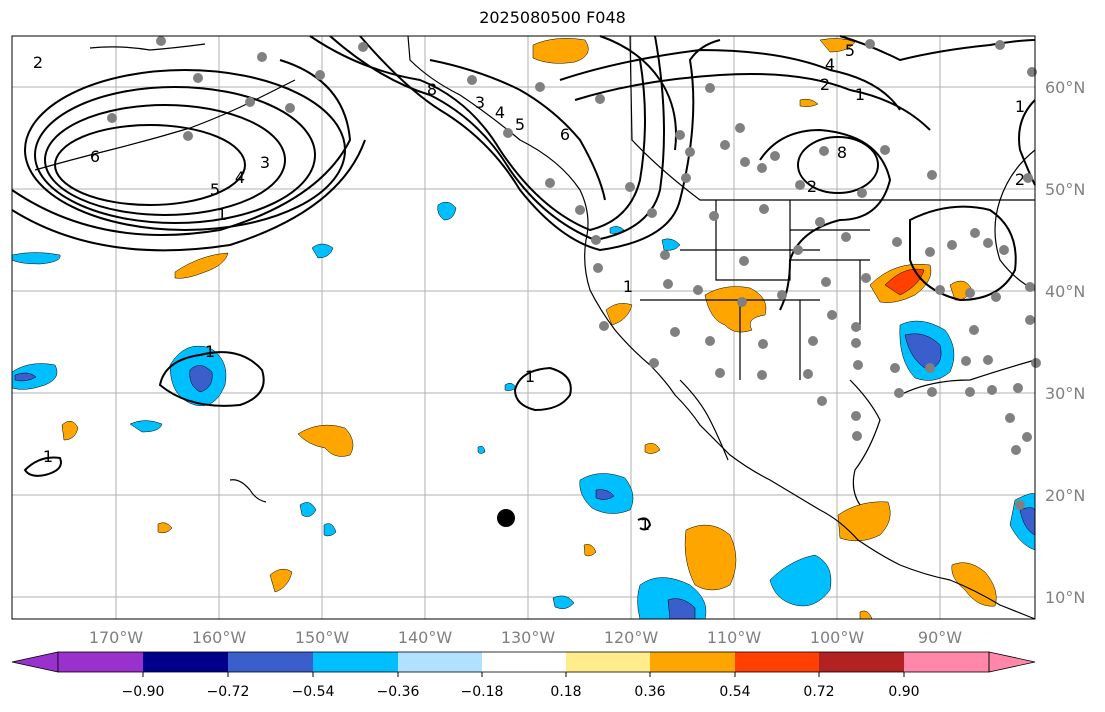 The height and width of the screenshot is (712, 1105). What do you see at coordinates (1065, 597) in the screenshot?
I see `lat-label: 10°N` at bounding box center [1065, 597].